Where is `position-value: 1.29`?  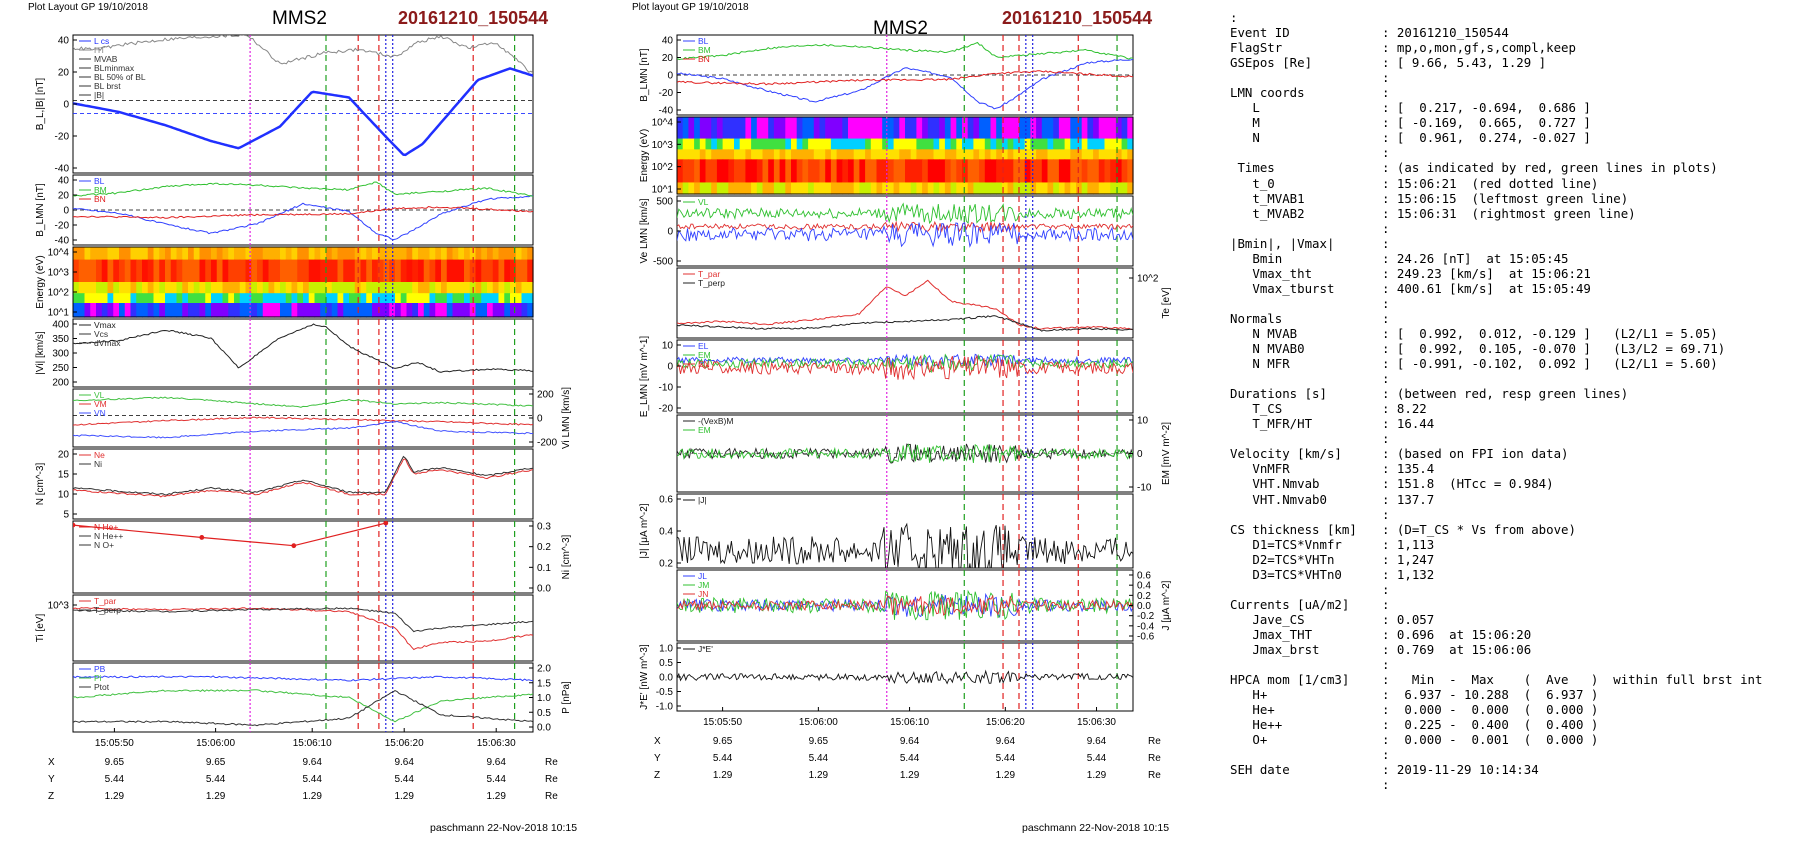
position-value: 1.29 is located at coordinates (723, 775).